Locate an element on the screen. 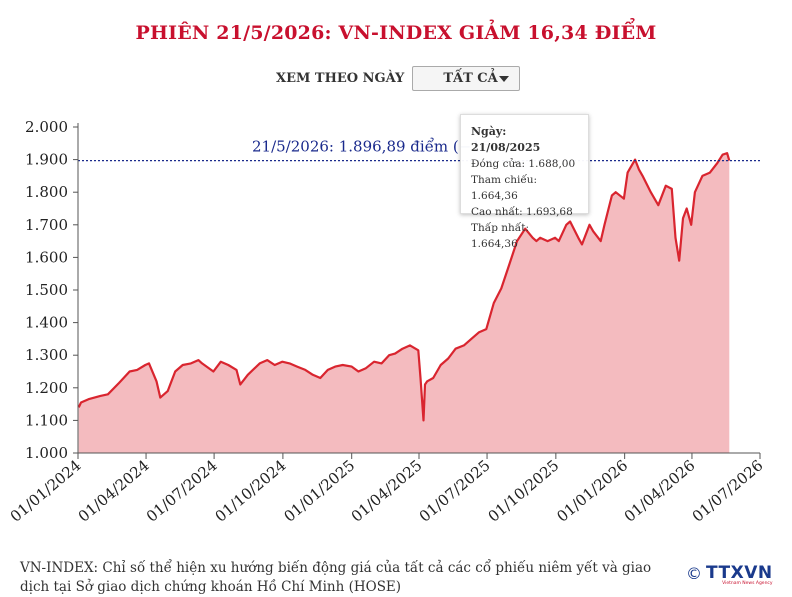 The width and height of the screenshot is (792, 597). tooltip-reference: Tham chiếu: 1.664,36 is located at coordinates (504, 188).